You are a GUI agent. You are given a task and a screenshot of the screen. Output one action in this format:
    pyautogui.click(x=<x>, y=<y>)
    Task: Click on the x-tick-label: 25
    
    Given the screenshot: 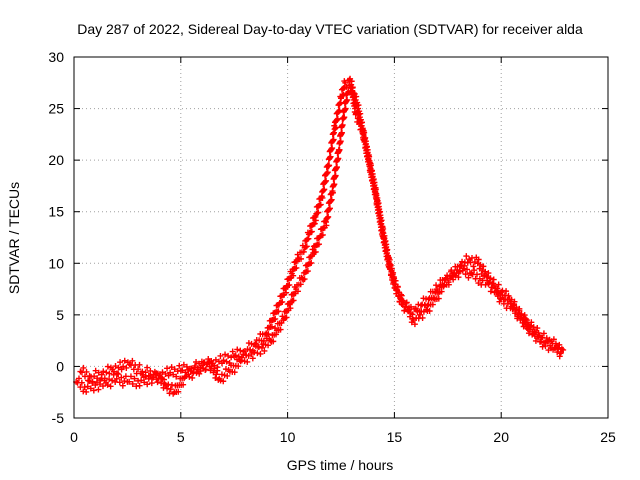 What is the action you would take?
    pyautogui.click(x=608, y=437)
    